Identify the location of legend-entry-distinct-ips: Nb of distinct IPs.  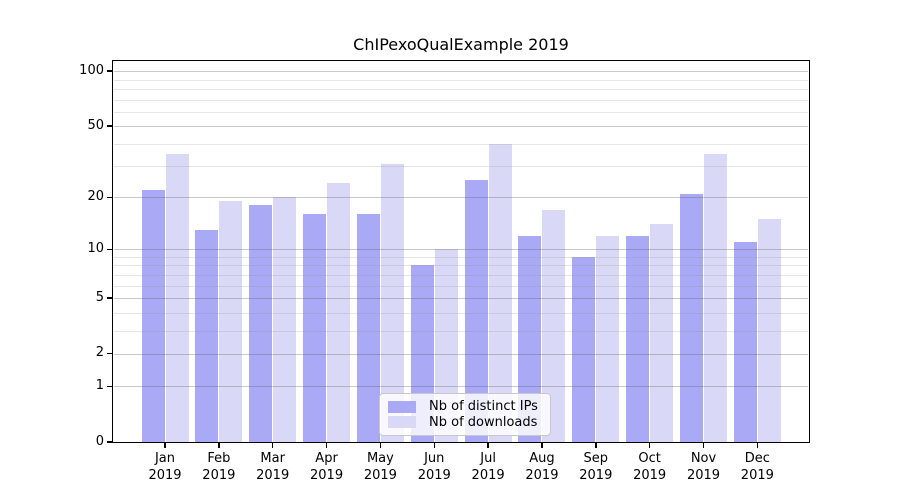
(463, 406).